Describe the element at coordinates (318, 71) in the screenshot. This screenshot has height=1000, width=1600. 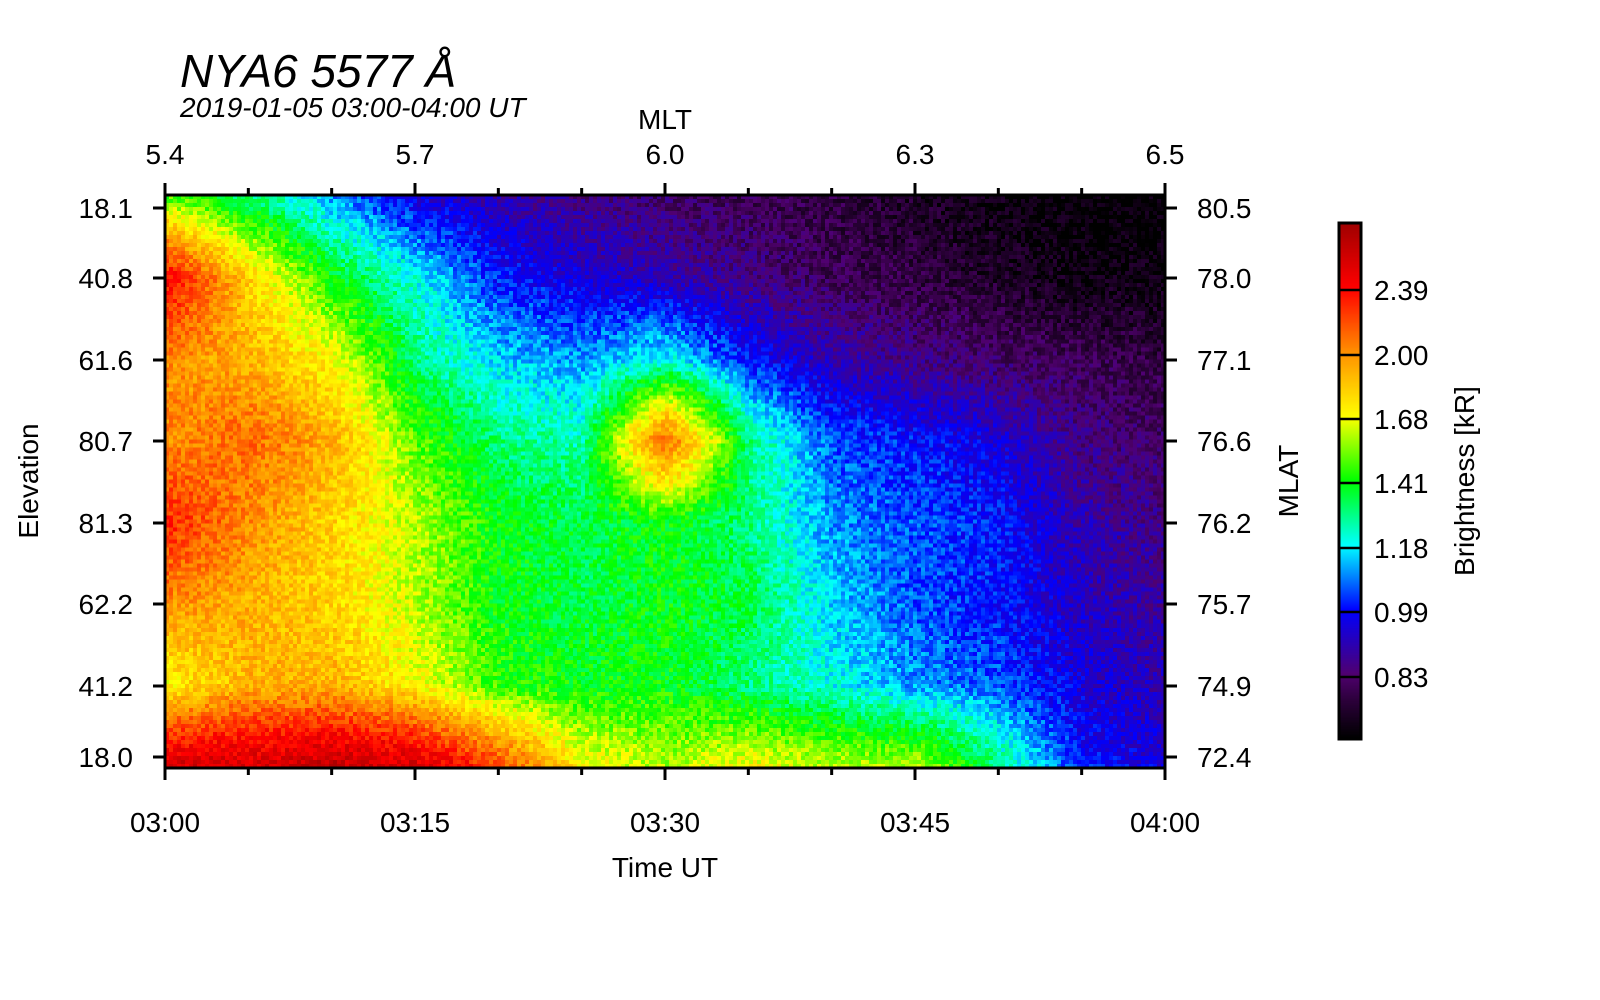
I see `chart-title: NYA6 5577 Å` at that location.